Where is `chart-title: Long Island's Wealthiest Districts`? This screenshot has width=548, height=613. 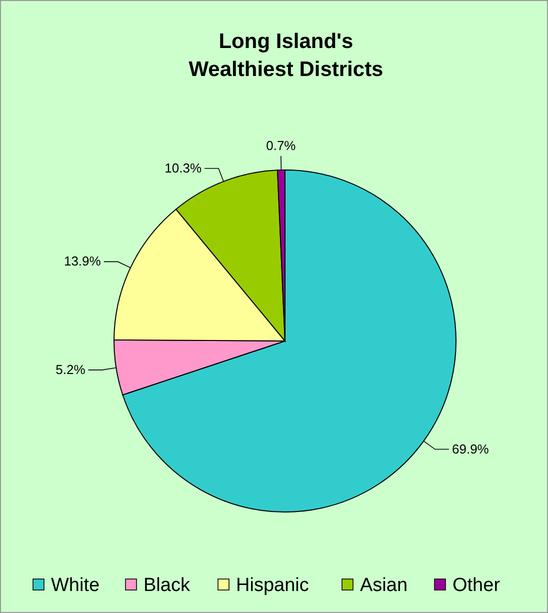
chart-title: Long Island's Wealthiest Districts is located at coordinates (286, 55).